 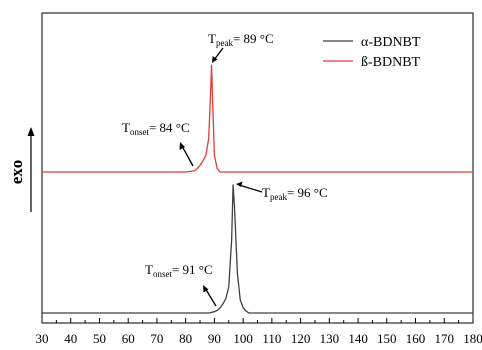 What do you see at coordinates (243, 338) in the screenshot?
I see `x-tick-label: 100` at bounding box center [243, 338].